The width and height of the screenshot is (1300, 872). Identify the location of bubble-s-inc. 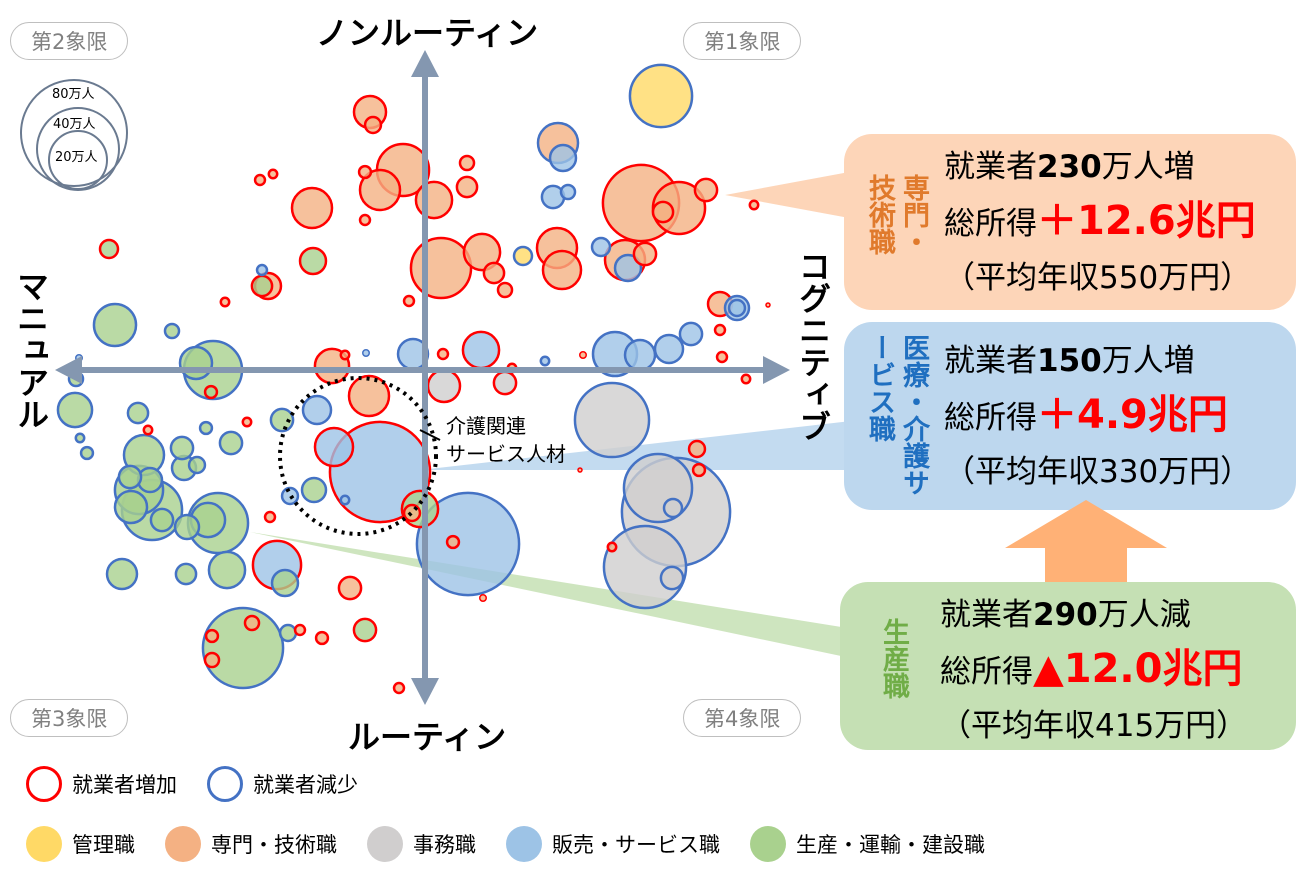
(334, 447).